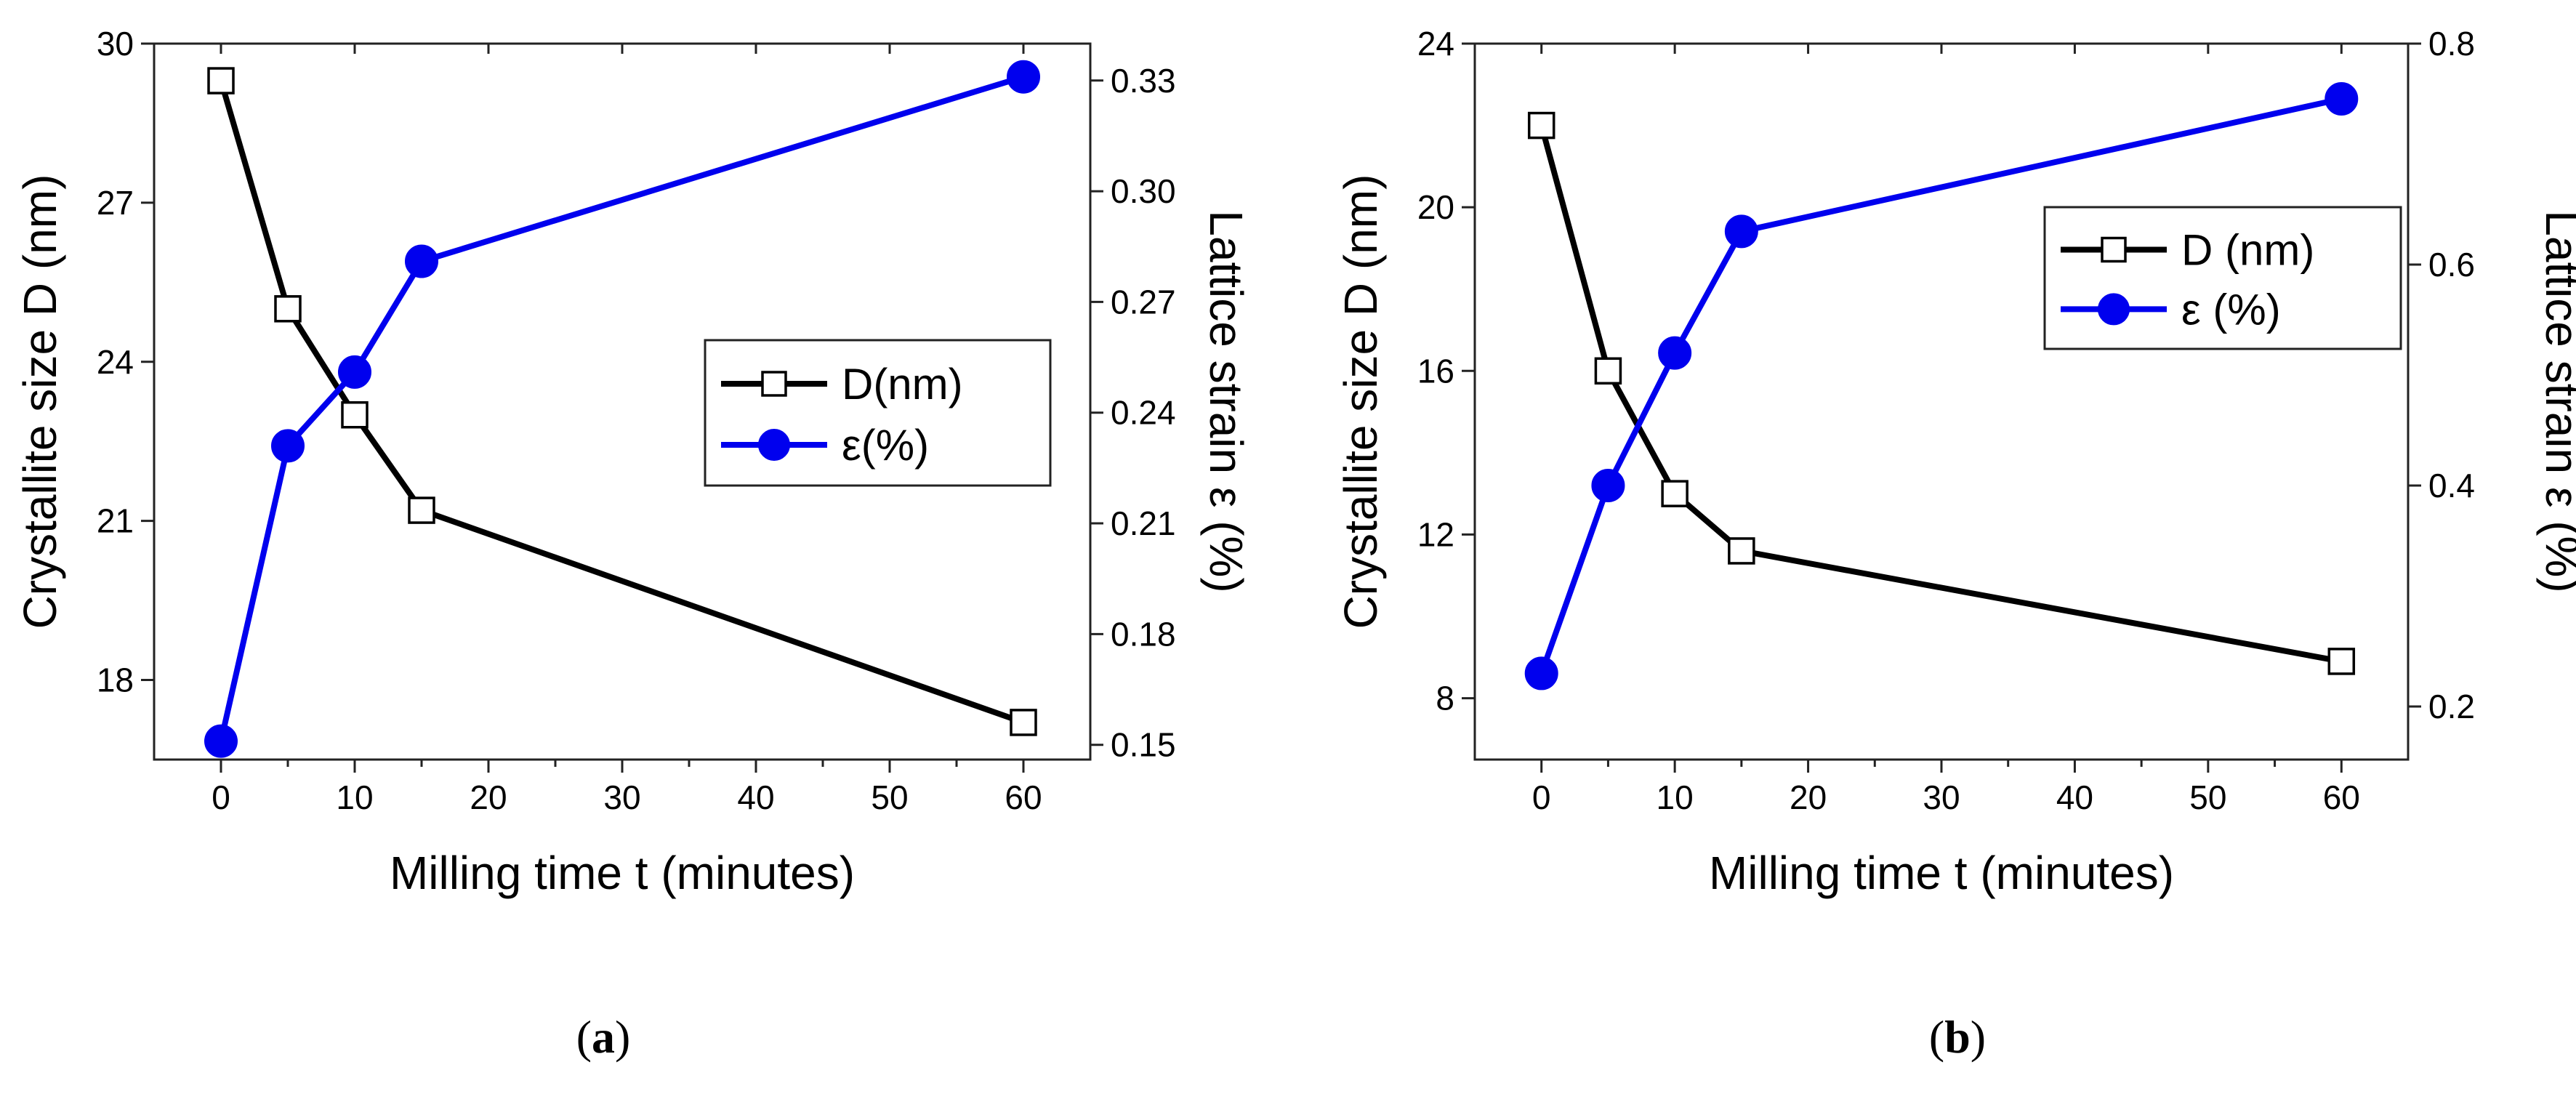 The width and height of the screenshot is (2576, 1099). Describe the element at coordinates (115, 44) in the screenshot. I see `y-tick-label: 30` at that location.